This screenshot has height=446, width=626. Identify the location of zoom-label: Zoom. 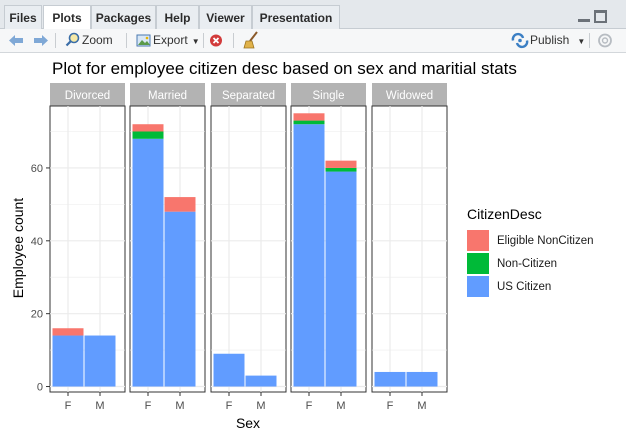
(97, 40).